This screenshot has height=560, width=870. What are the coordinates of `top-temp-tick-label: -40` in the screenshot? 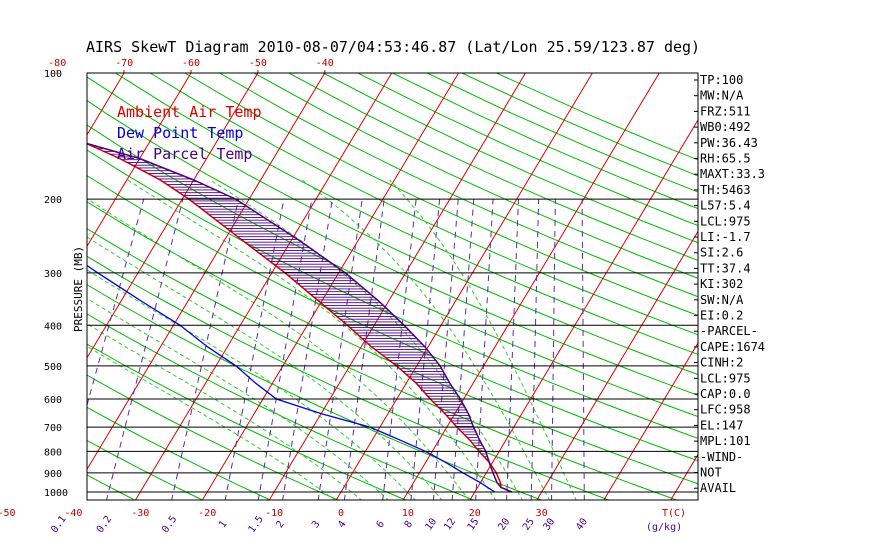 It's located at (325, 63).